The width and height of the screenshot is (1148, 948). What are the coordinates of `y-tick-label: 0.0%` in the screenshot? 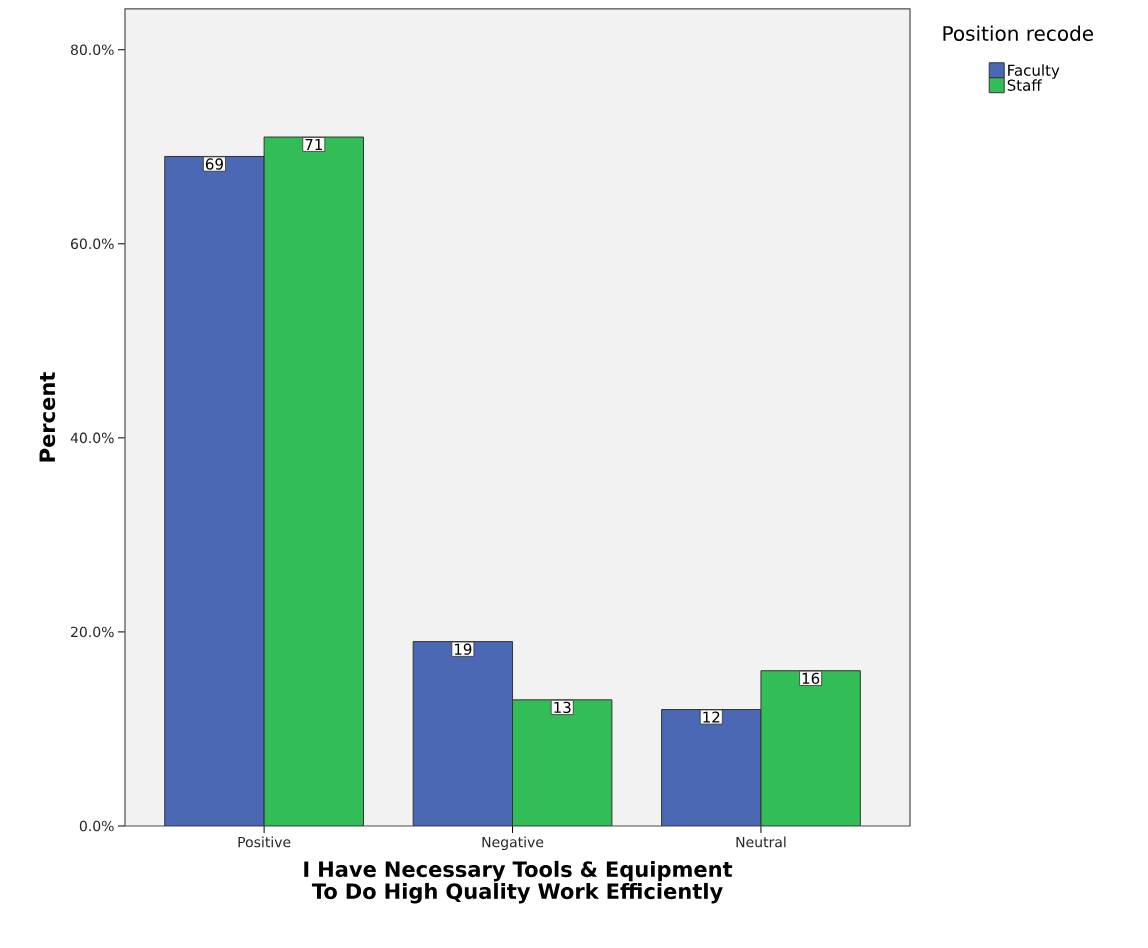 It's located at (96, 826).